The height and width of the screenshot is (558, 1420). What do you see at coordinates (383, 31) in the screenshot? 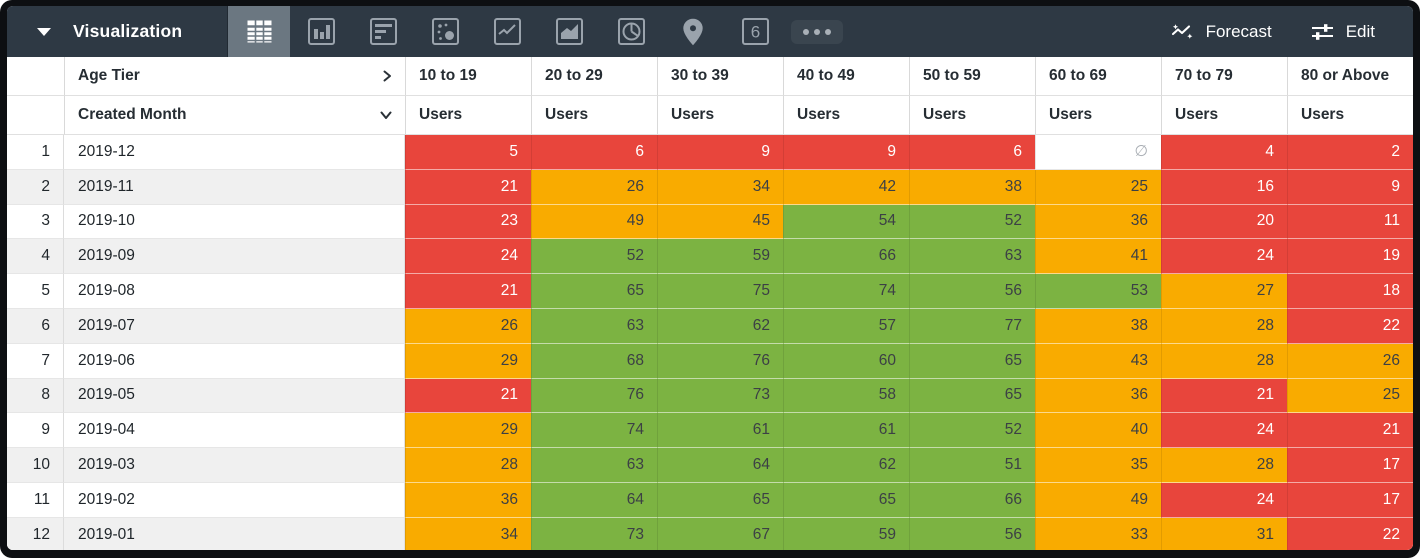
I see `viz-type-bar-chart-icon` at bounding box center [383, 31].